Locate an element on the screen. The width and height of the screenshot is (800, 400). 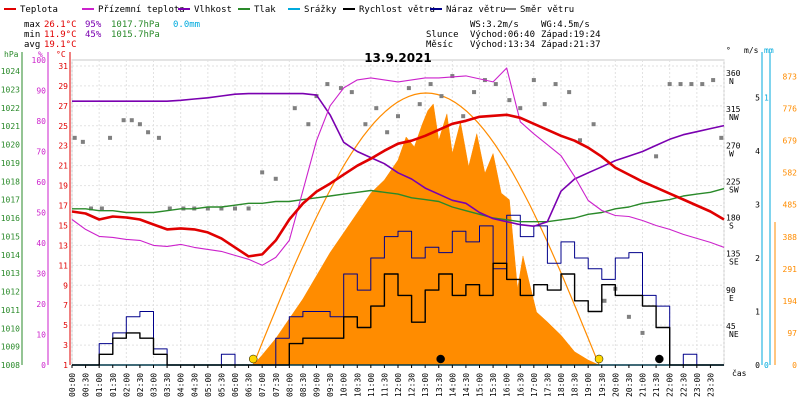
stats-avg-temp: 19.1°C is located at coordinates (60, 45).